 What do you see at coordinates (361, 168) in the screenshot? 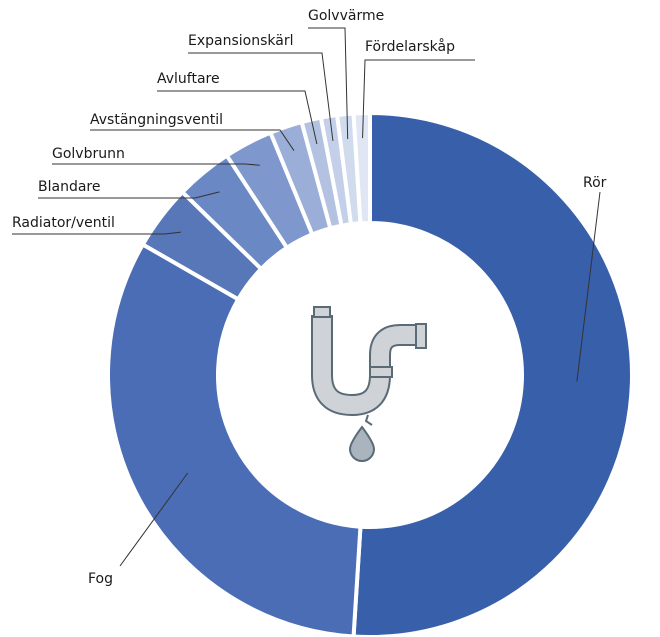
I see `donut-slice` at bounding box center [361, 168].